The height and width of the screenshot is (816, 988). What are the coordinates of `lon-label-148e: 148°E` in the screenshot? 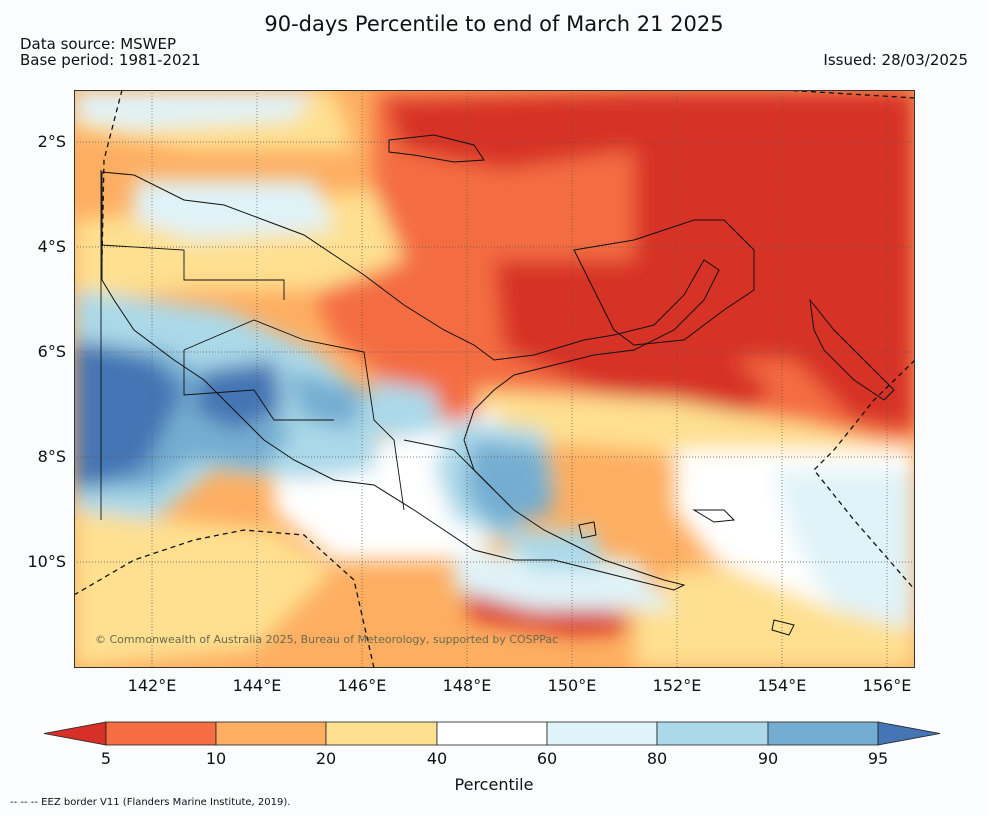 It's located at (467, 685).